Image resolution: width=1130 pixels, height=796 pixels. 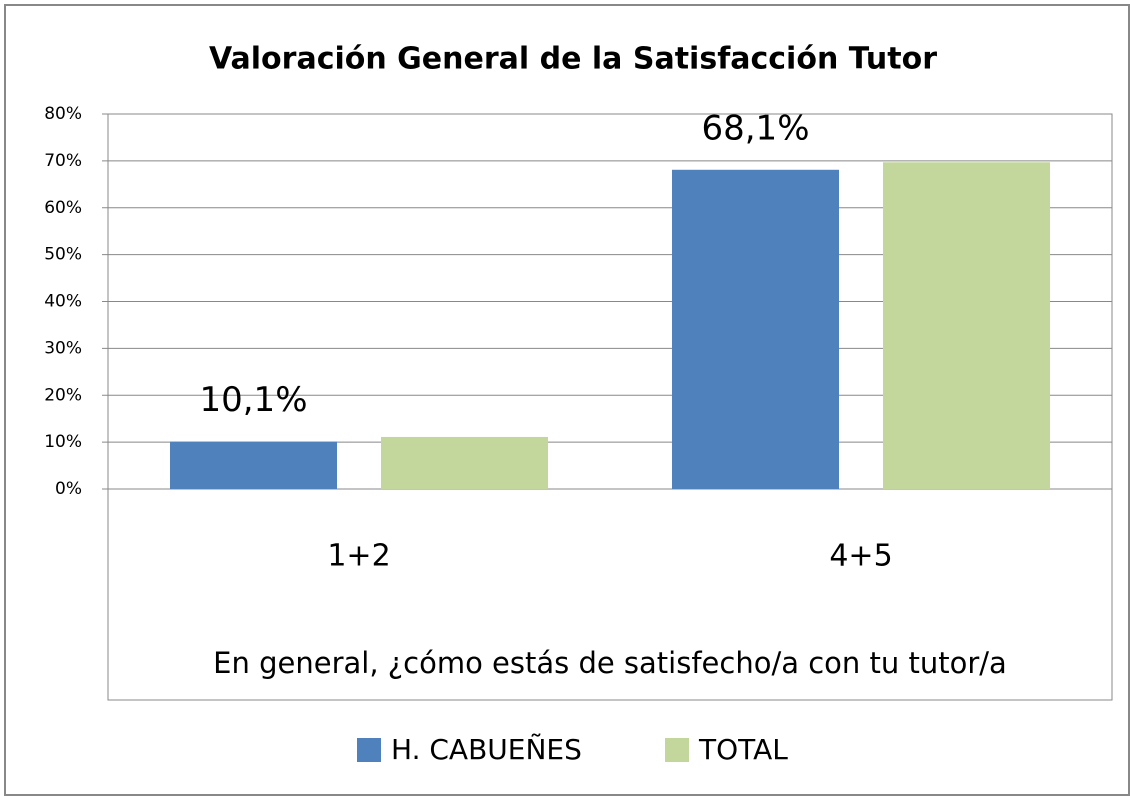 I want to click on data-label: 10,1%, so click(x=253, y=400).